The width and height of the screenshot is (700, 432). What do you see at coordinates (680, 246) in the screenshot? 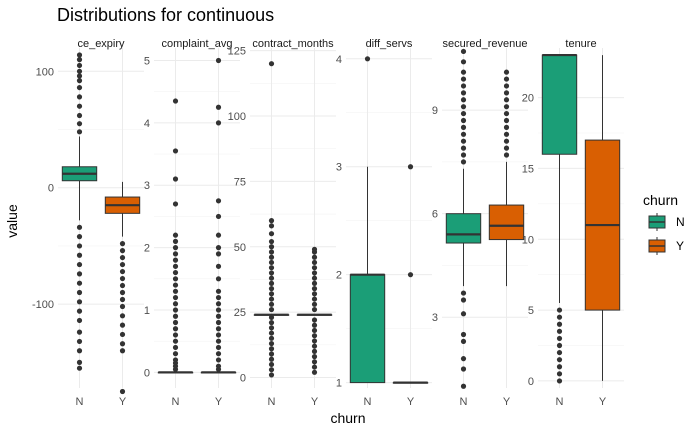
I see `legend-label: Y` at bounding box center [680, 246].